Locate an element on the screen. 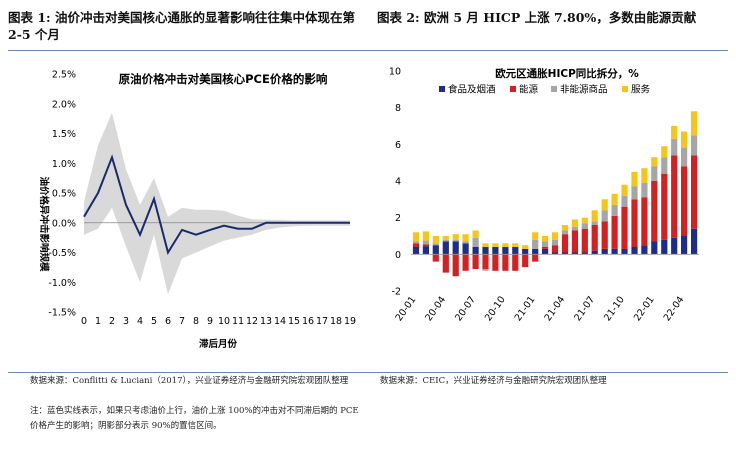 Image resolution: width=736 pixels, height=449 pixels. y-tick-label: -1.5% is located at coordinates (62, 313).